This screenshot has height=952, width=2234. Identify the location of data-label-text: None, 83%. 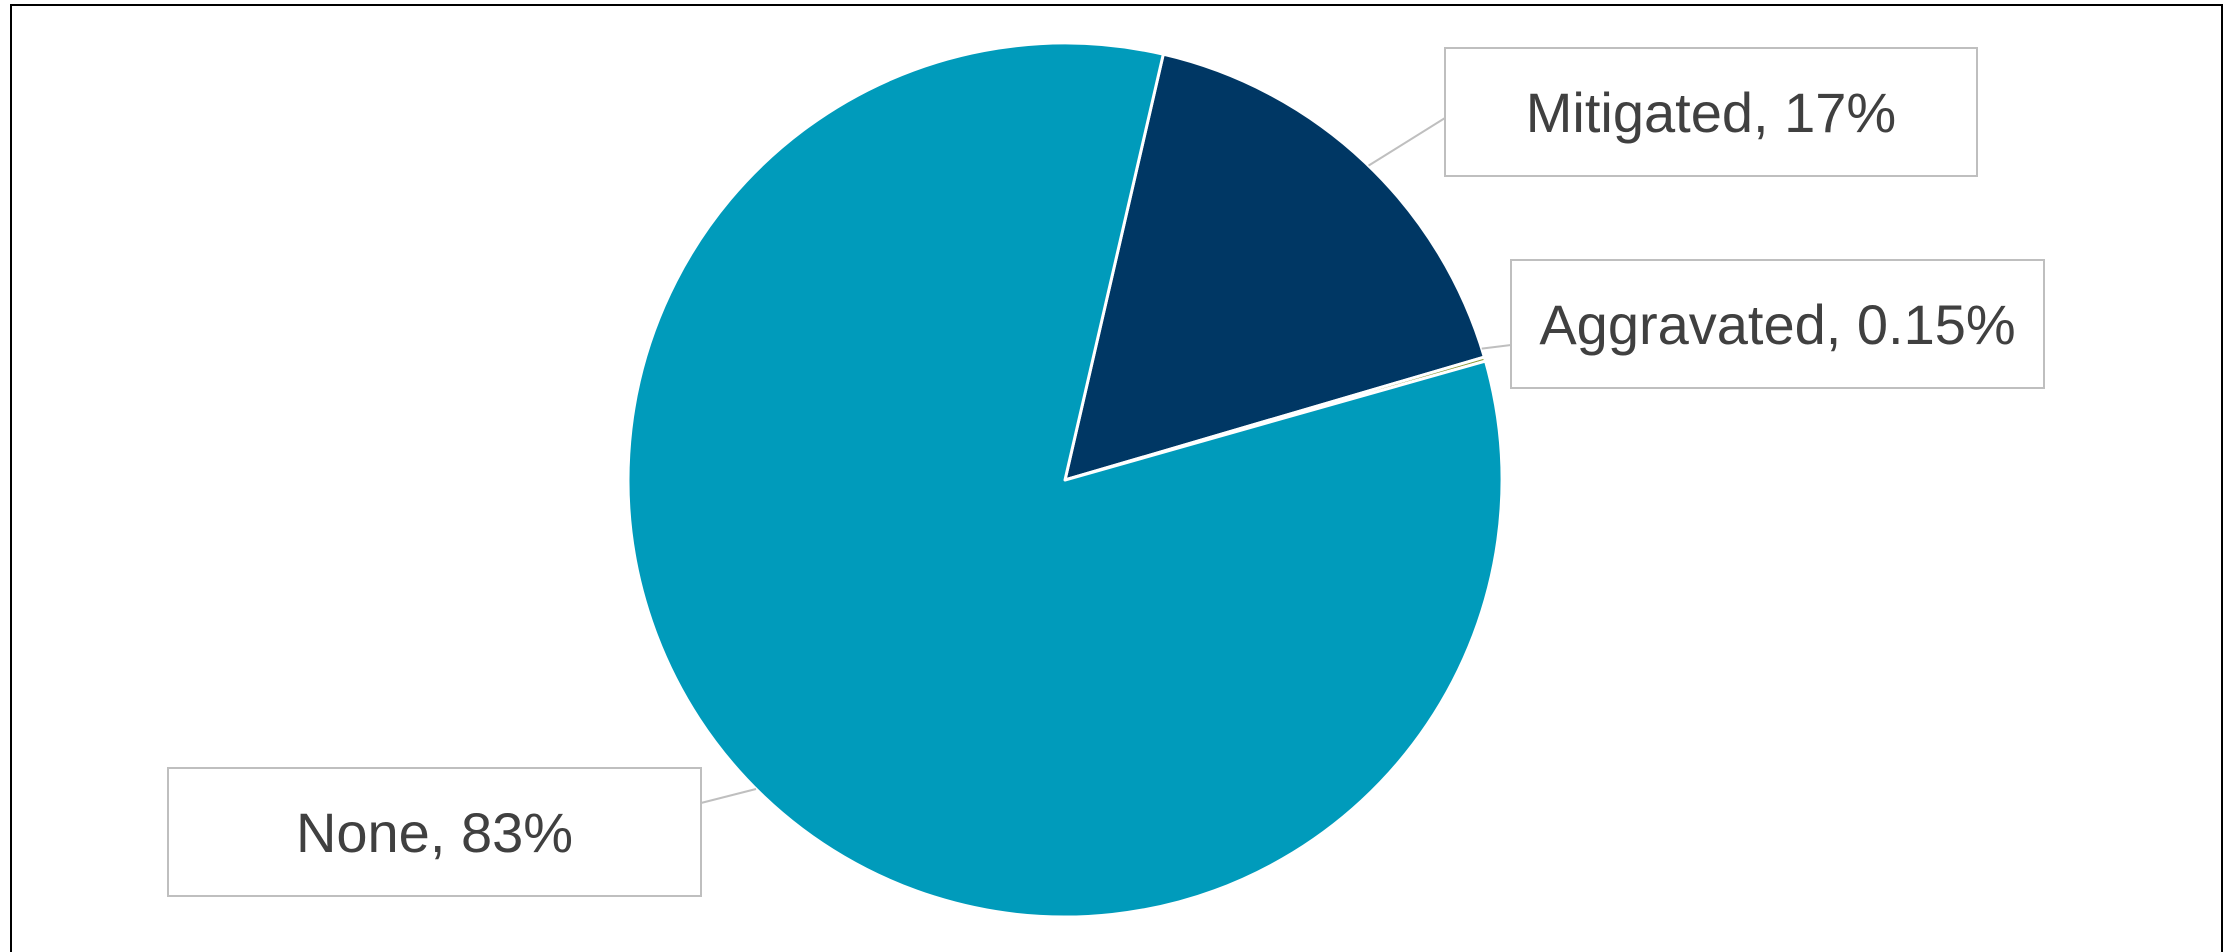
(434, 832).